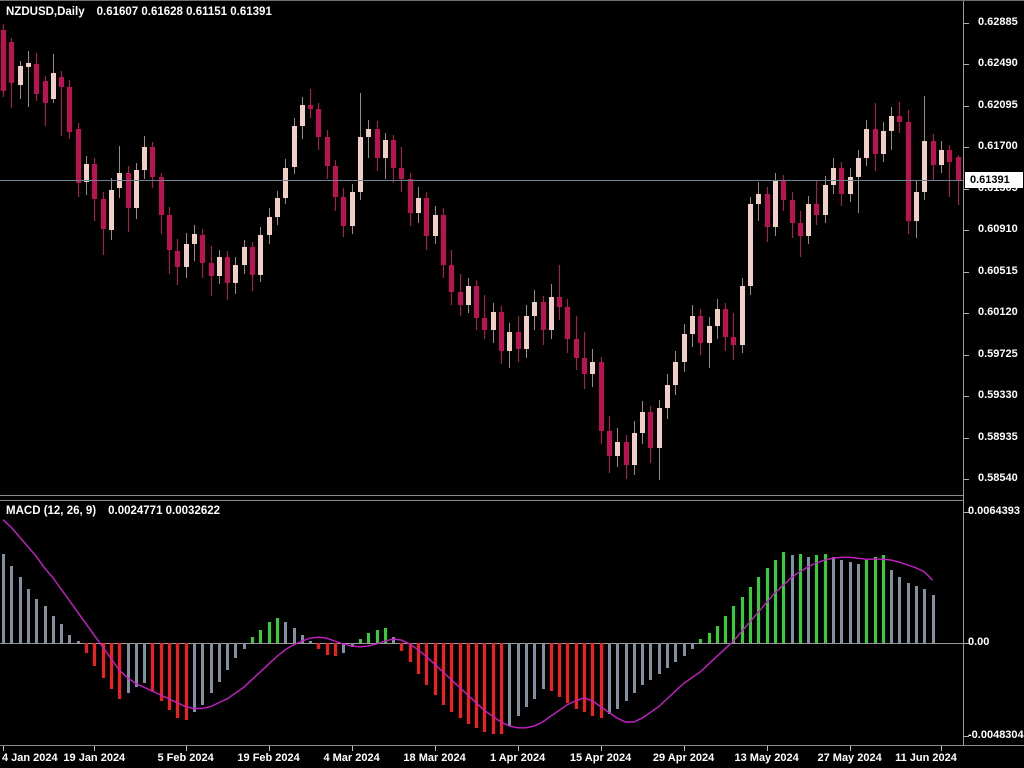  I want to click on time-axis-label: 15 Apr 2024, so click(600, 758).